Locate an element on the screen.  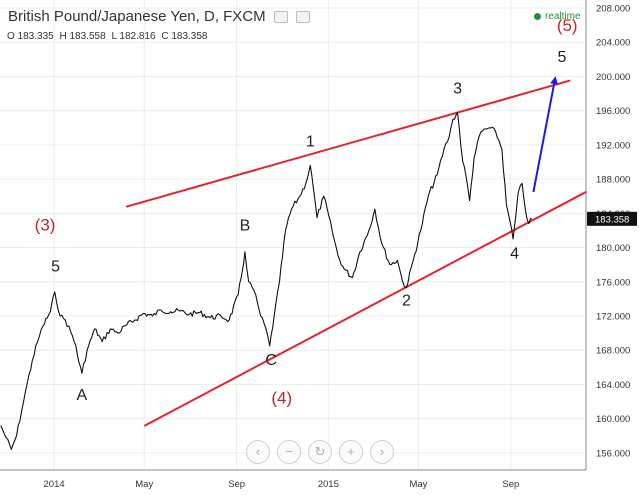
y-tick-label: 204.000 is located at coordinates (613, 43).